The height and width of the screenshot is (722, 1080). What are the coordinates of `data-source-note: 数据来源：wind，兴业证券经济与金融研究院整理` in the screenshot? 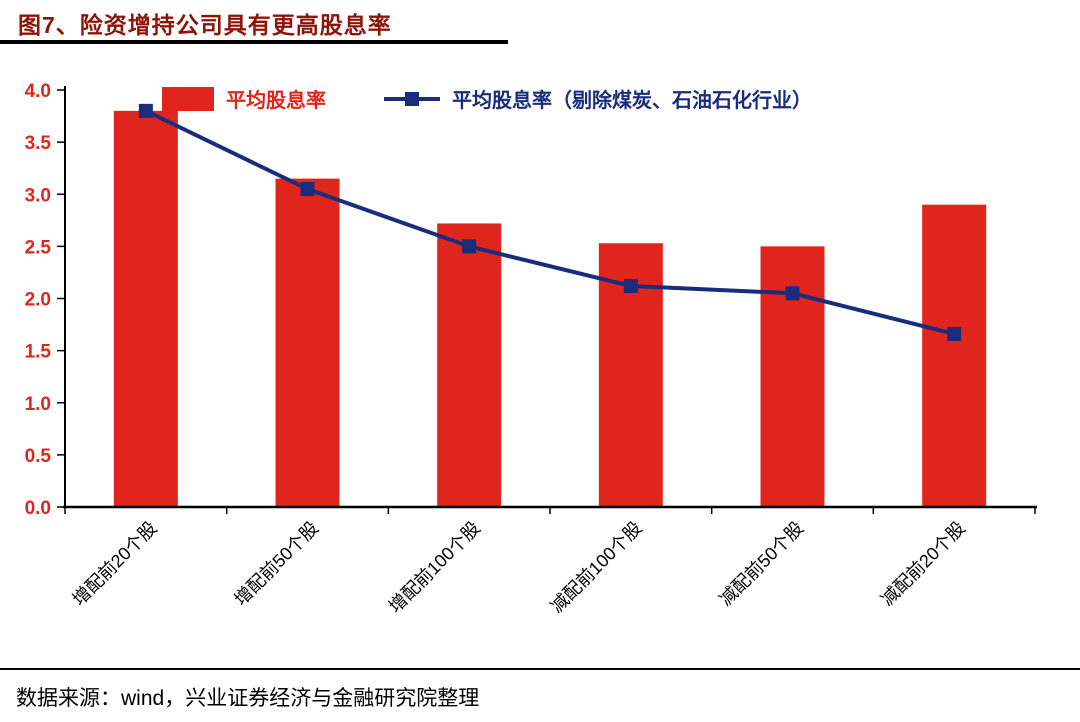 It's located at (248, 698).